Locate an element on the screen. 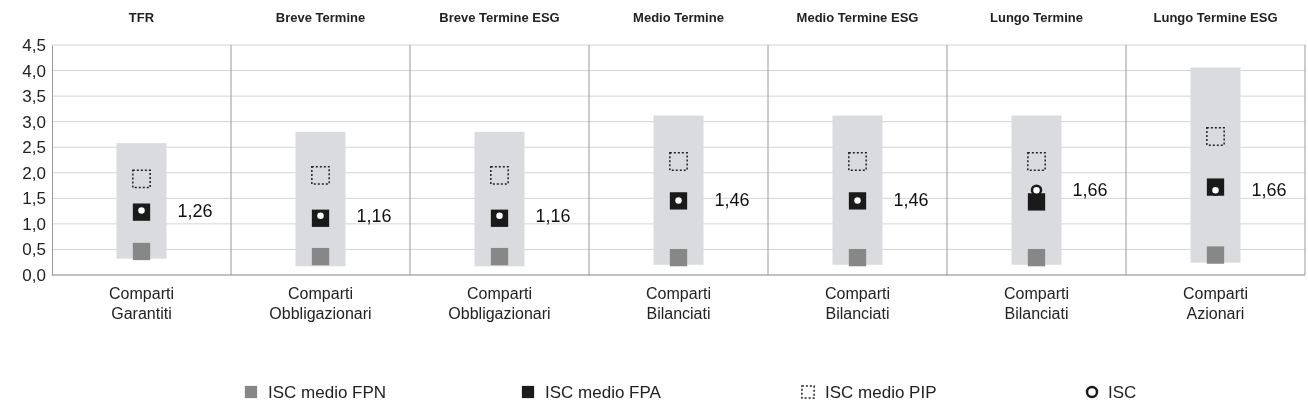 The width and height of the screenshot is (1308, 418). legend-label: ISC medio PIP is located at coordinates (881, 392).